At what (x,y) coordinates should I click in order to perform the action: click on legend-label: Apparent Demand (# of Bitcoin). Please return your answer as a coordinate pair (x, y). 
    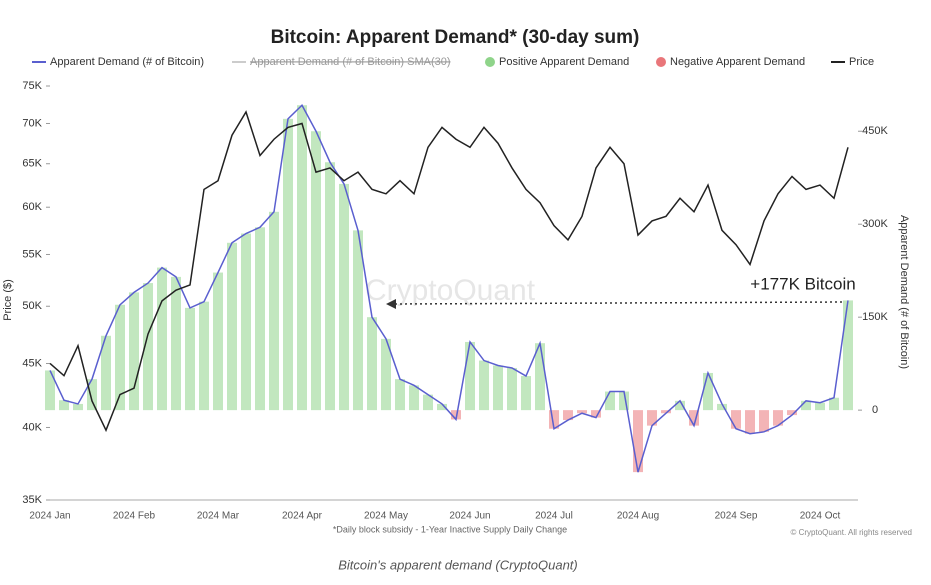
    Looking at the image, I should click on (127, 62).